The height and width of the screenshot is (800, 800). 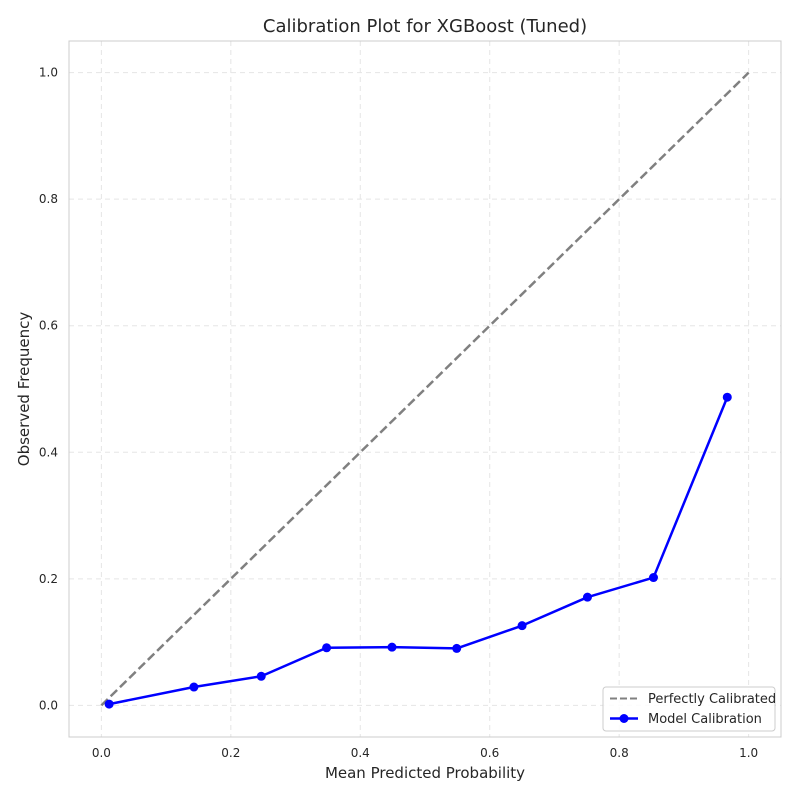 What do you see at coordinates (712, 699) in the screenshot?
I see `legend-label-perfectly-calibrated: Perfectly Calibrated` at bounding box center [712, 699].